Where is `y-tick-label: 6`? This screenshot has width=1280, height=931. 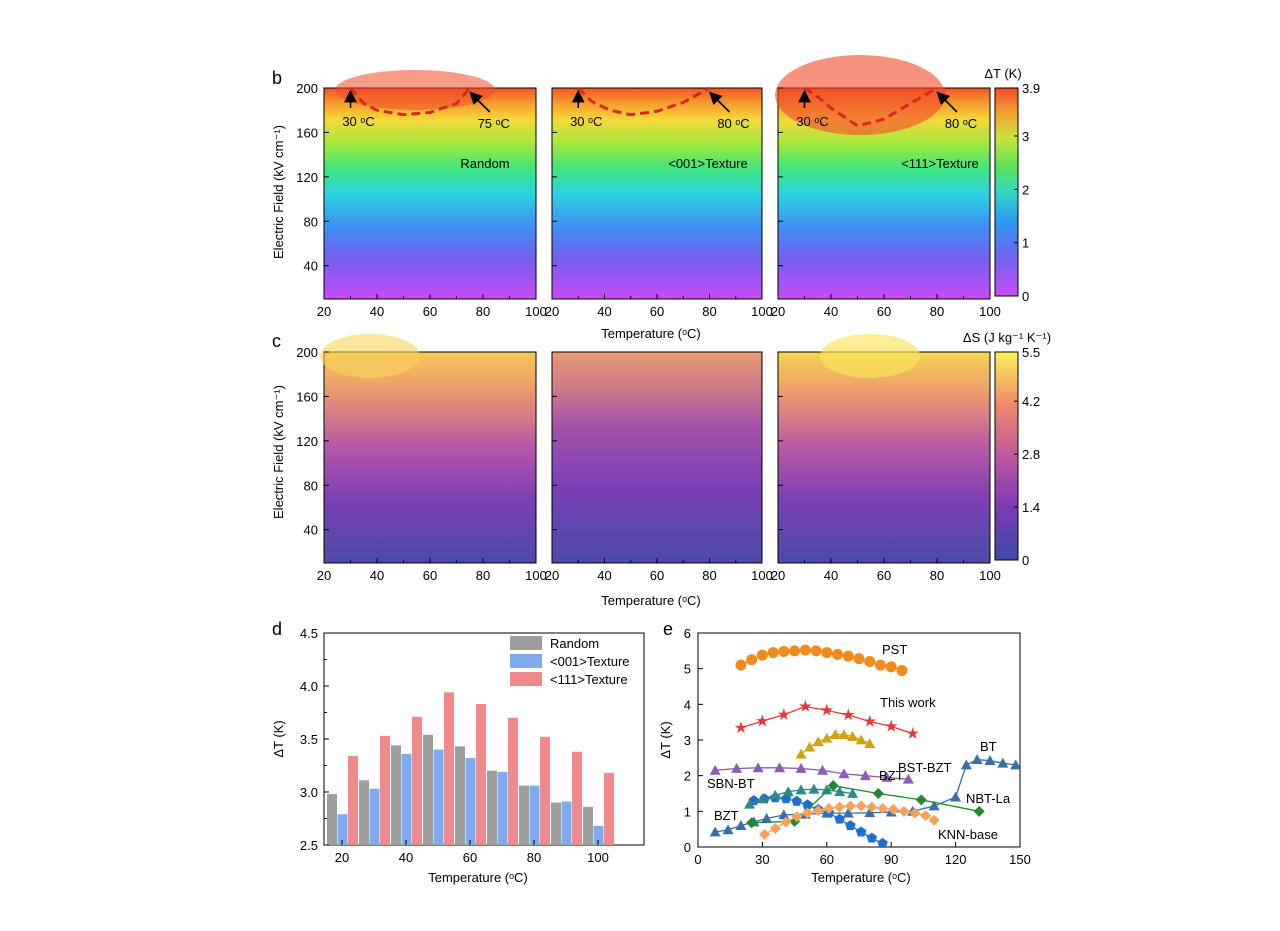 y-tick-label: 6 is located at coordinates (687, 633).